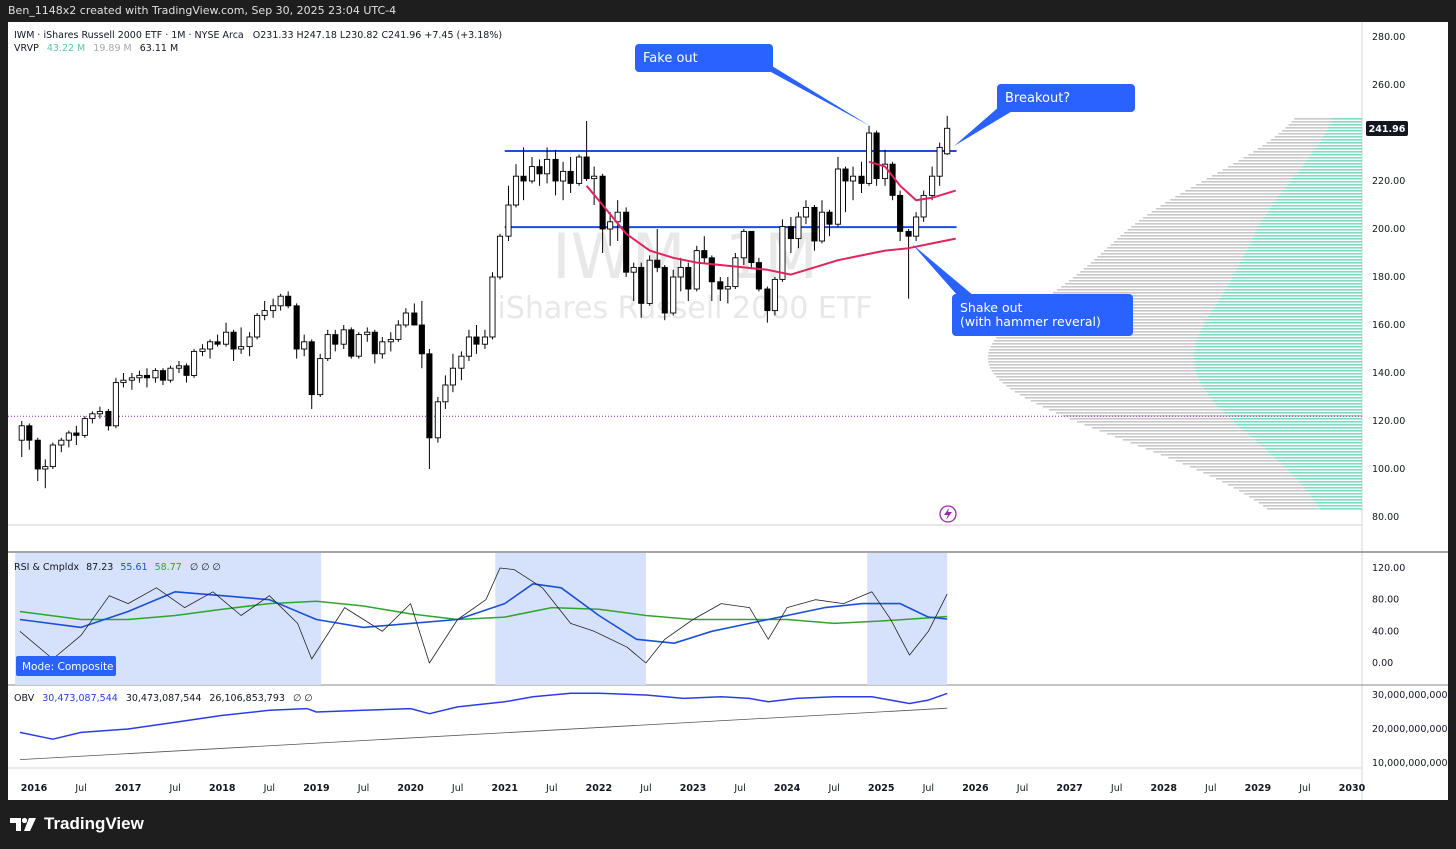 The height and width of the screenshot is (849, 1456). I want to click on callout-fakeout: Fake out, so click(752, 85).